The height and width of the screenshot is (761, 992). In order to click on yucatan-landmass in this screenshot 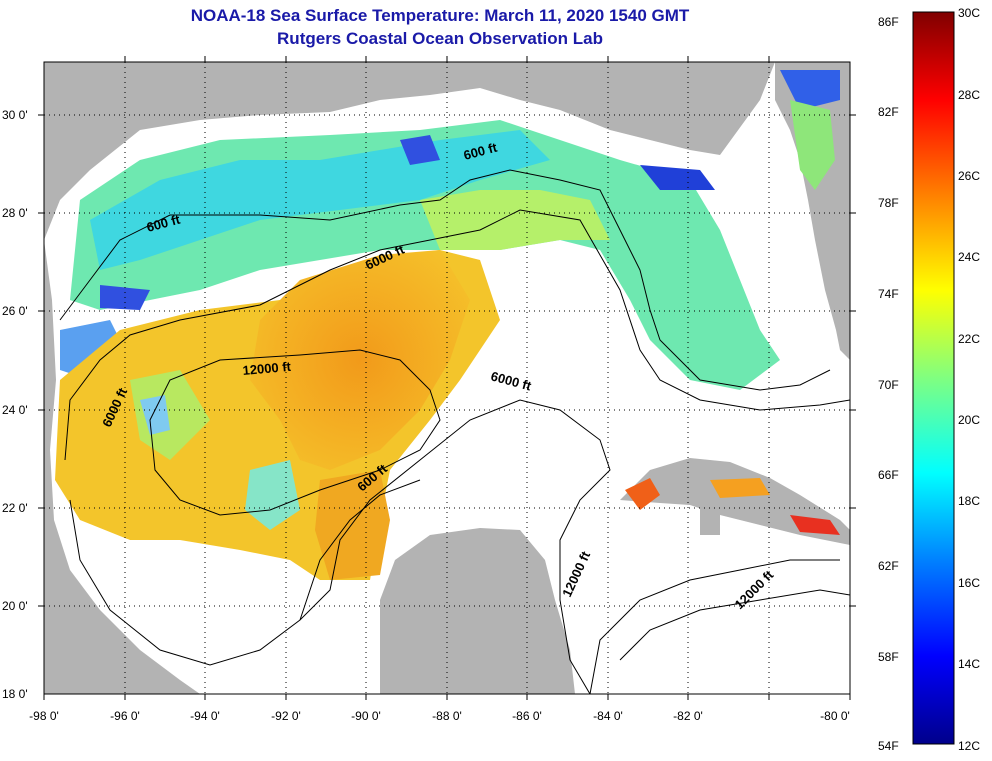, I will do `click(477, 611)`.